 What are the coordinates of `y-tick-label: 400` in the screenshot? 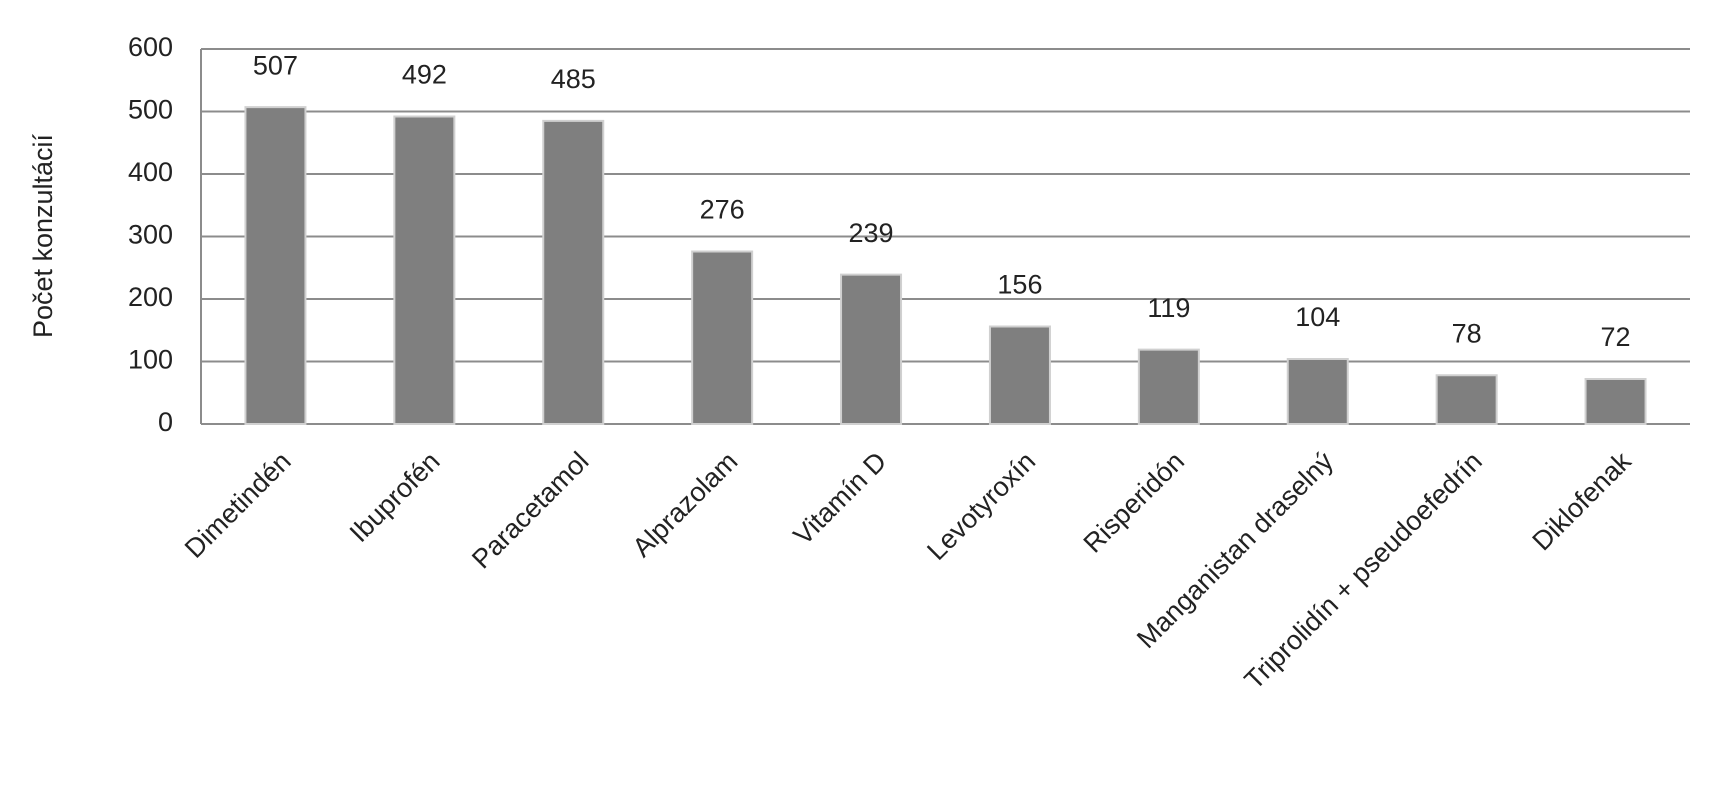 It's located at (150, 172).